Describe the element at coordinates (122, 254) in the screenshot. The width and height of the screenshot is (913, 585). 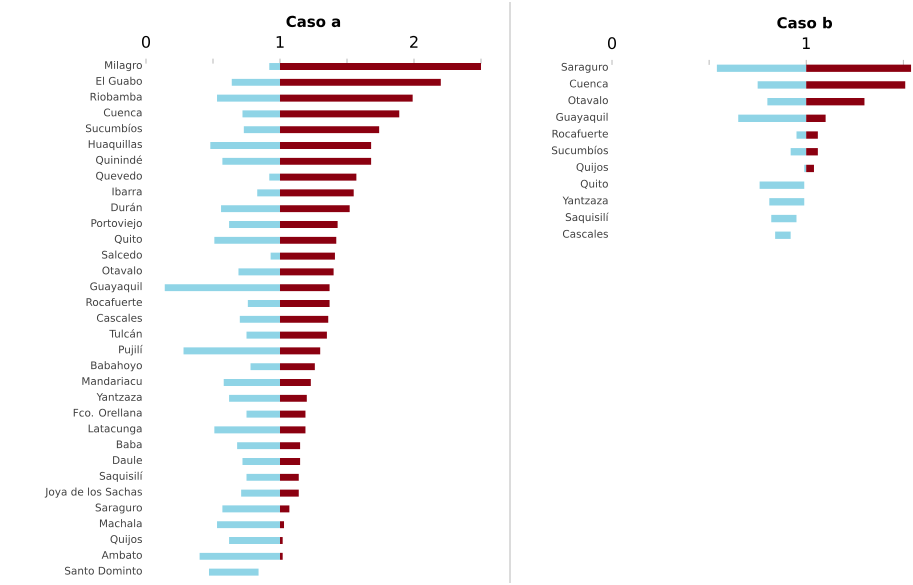
I see `y-tick-label: Salcedo` at that location.